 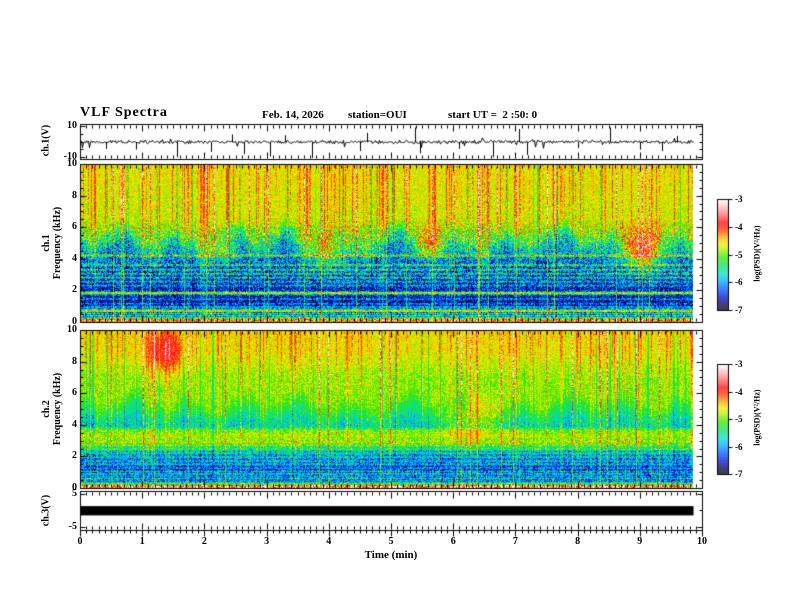 What do you see at coordinates (640, 541) in the screenshot?
I see `x-tick-label: 9` at bounding box center [640, 541].